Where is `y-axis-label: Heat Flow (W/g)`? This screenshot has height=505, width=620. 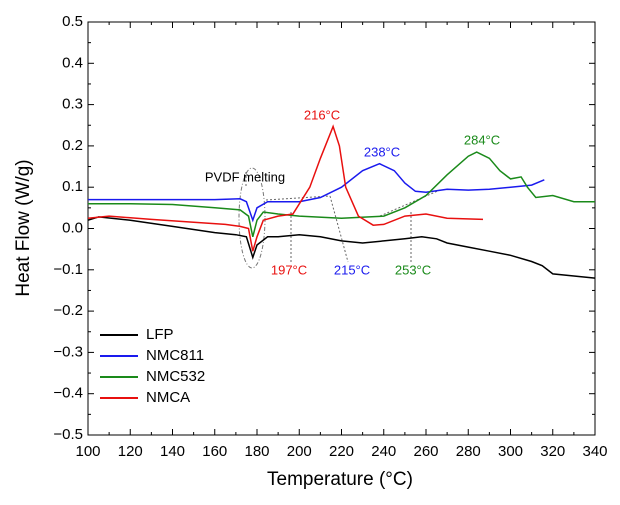 y-axis-label: Heat Flow (W/g) is located at coordinates (23, 227).